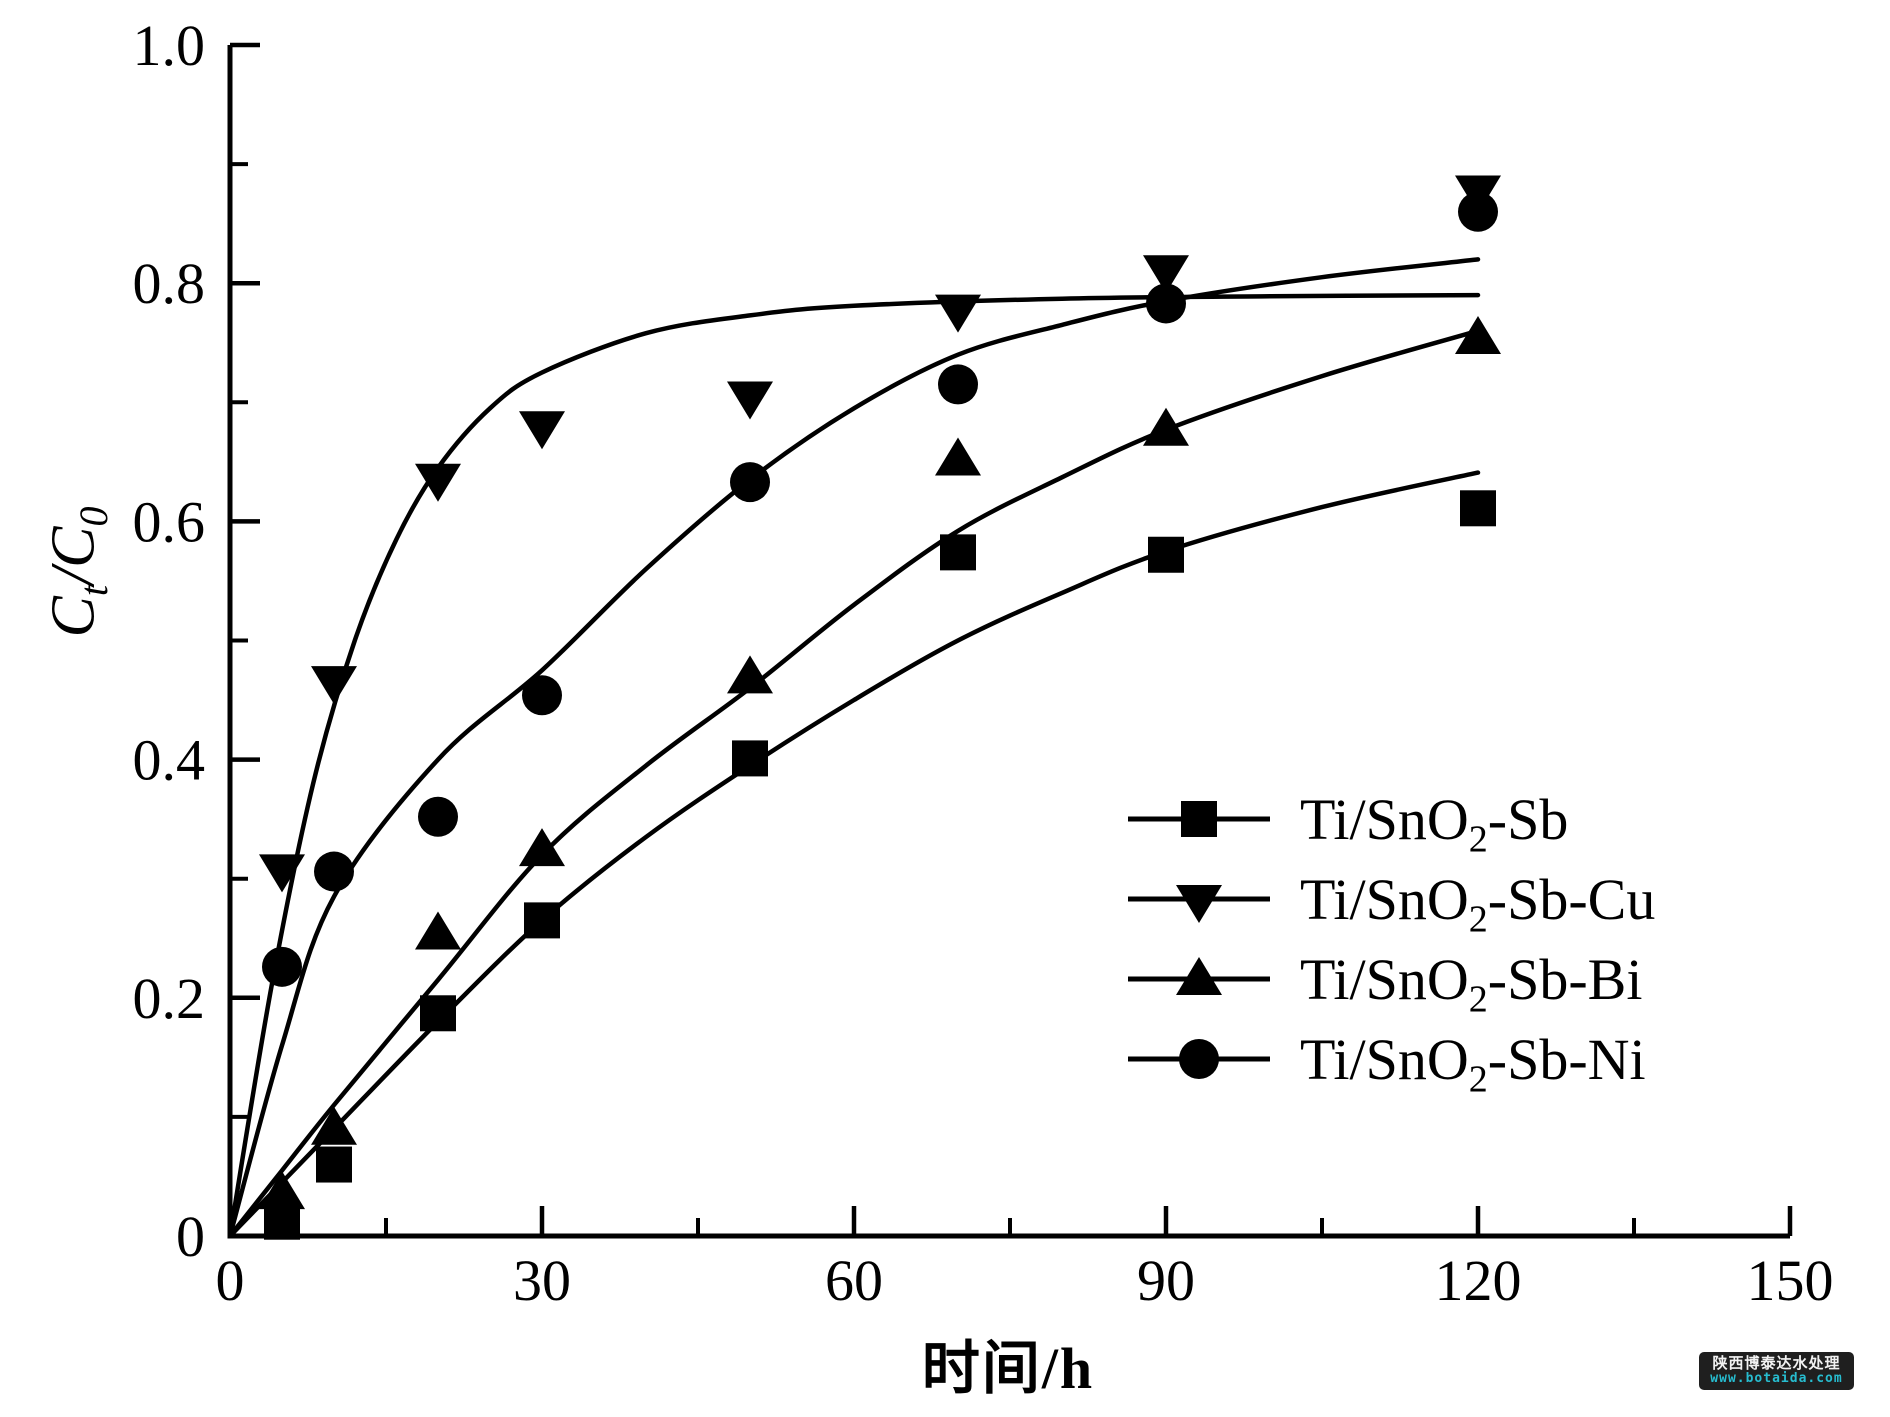 The image size is (1890, 1417). I want to click on x-tick-label-30: 30, so click(542, 1280).